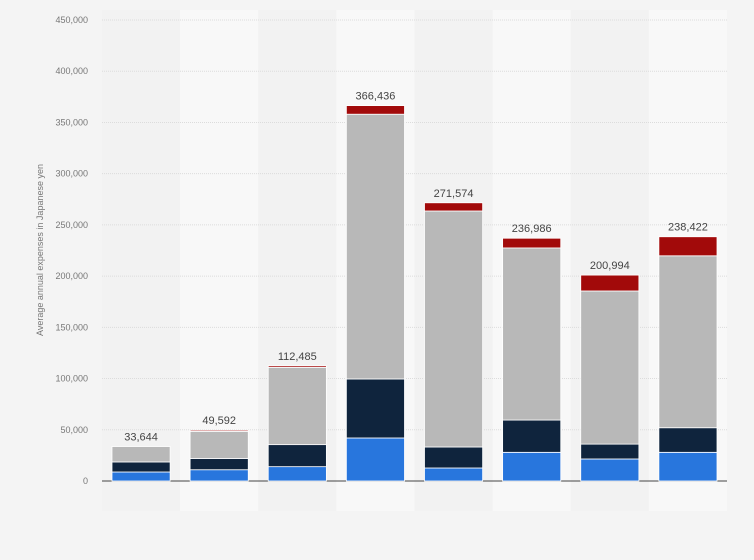  I want to click on y-tick-label: 150,000, so click(71, 327).